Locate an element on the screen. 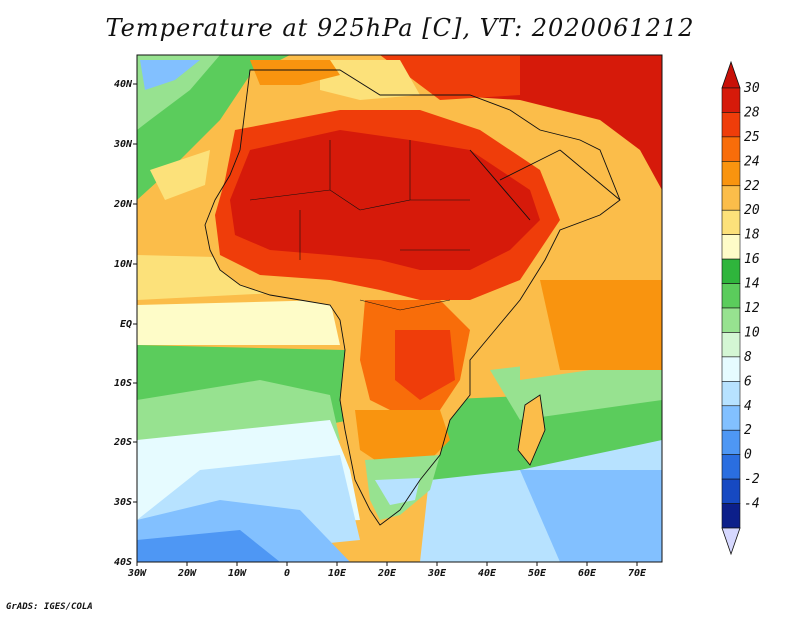 This screenshot has width=800, height=618. colorbar-level-label: 18 is located at coordinates (752, 235).